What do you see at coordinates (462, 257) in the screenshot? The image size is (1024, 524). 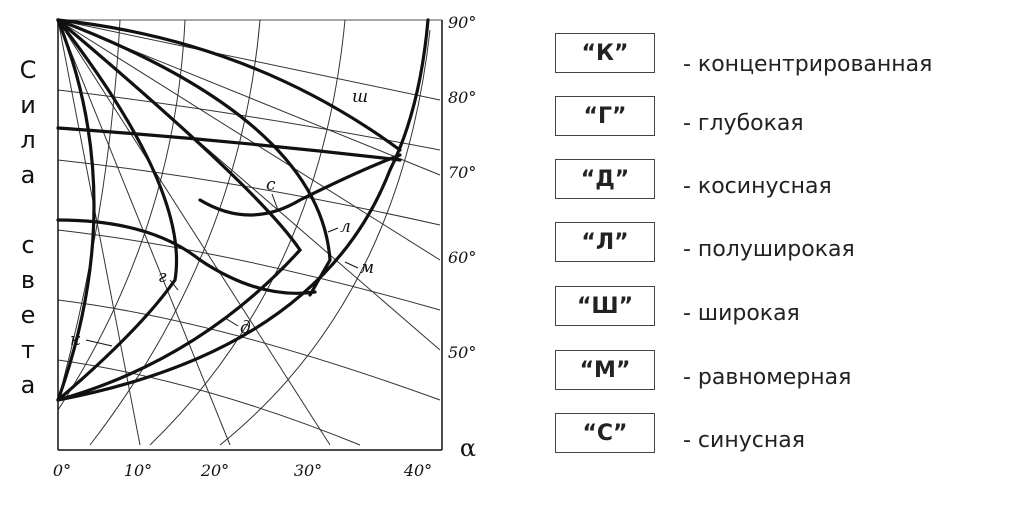 I see `right-tick-60: 60°` at bounding box center [462, 257].